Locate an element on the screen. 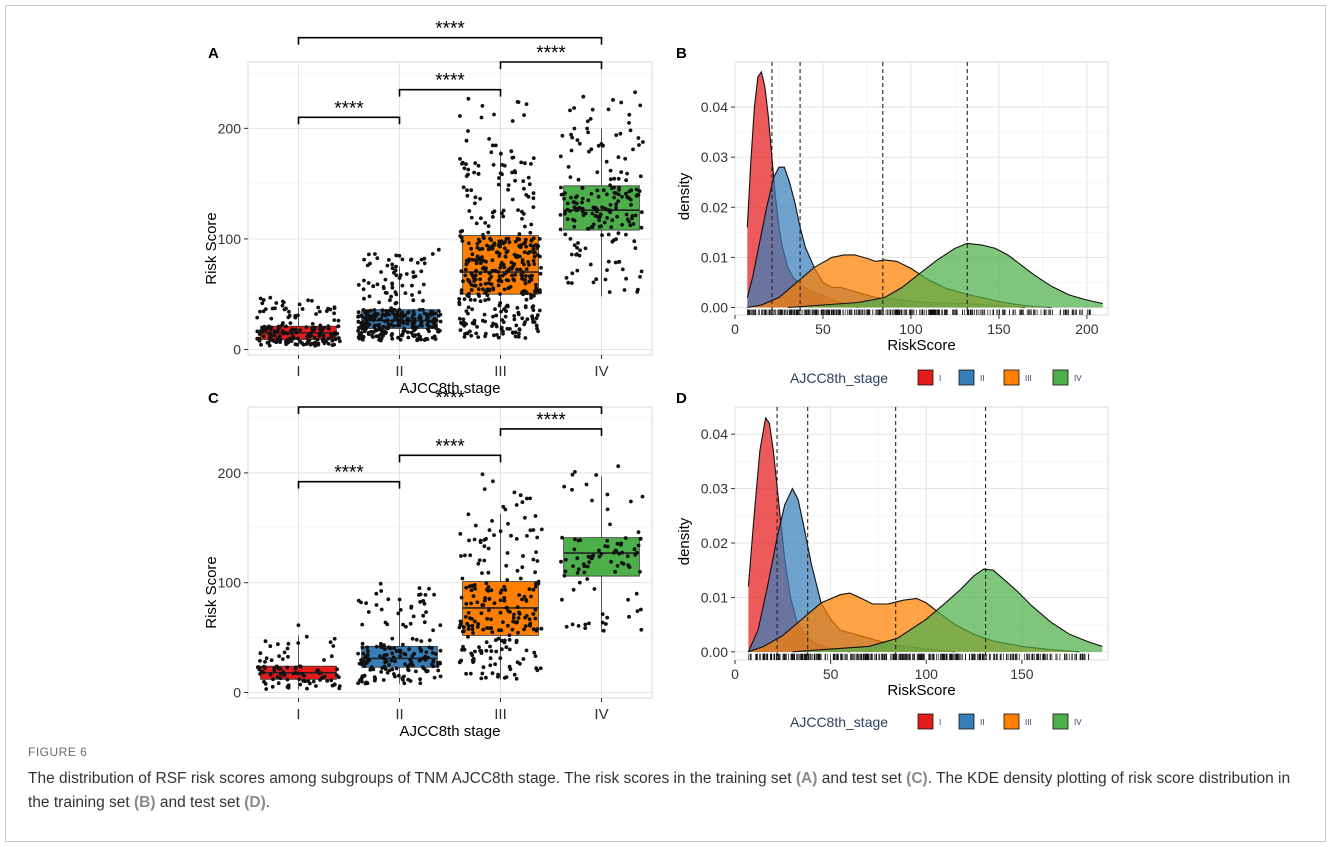  caption-text-5: . is located at coordinates (268, 802).